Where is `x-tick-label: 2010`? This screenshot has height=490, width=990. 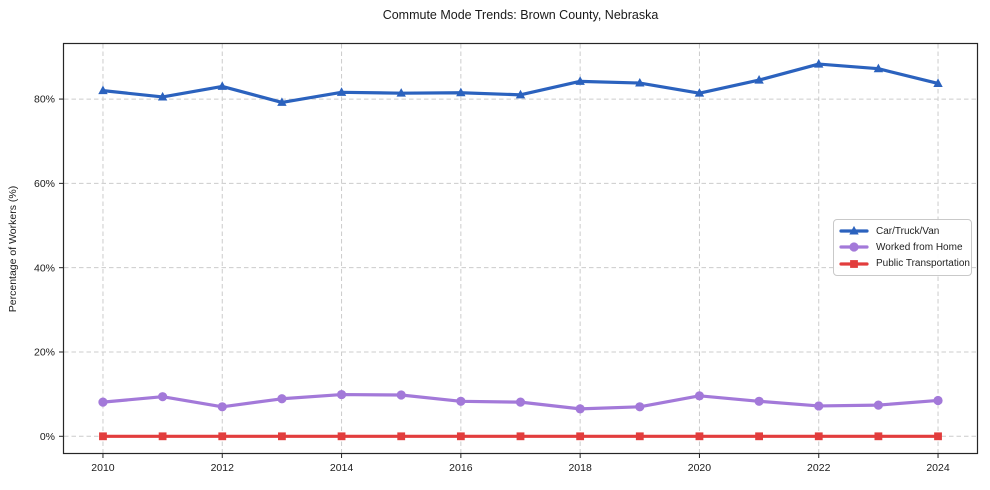
x-tick-label: 2010 is located at coordinates (103, 468).